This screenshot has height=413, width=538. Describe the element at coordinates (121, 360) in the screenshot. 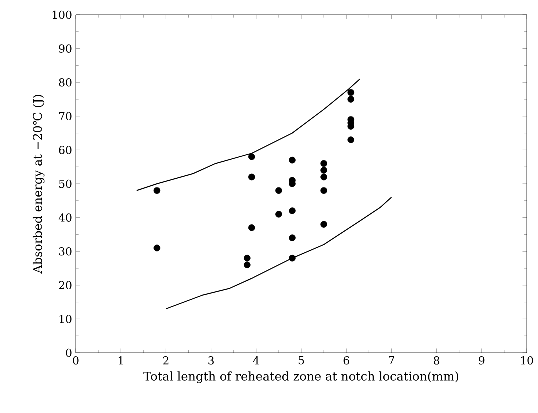

I see `x-tick-label: 1` at that location.